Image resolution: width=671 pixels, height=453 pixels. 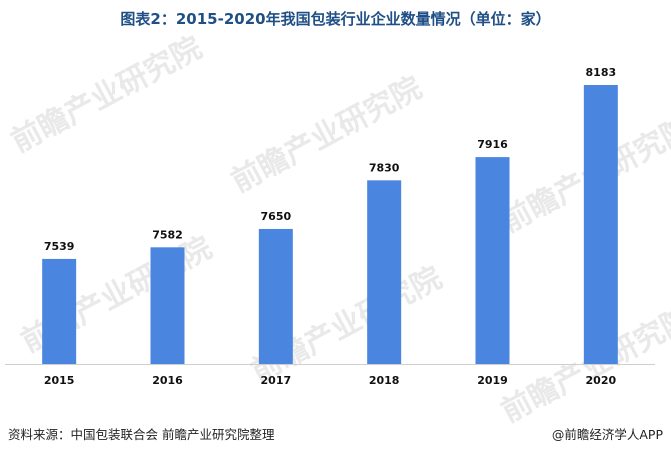 What do you see at coordinates (275, 296) in the screenshot?
I see `bar-2017` at bounding box center [275, 296].